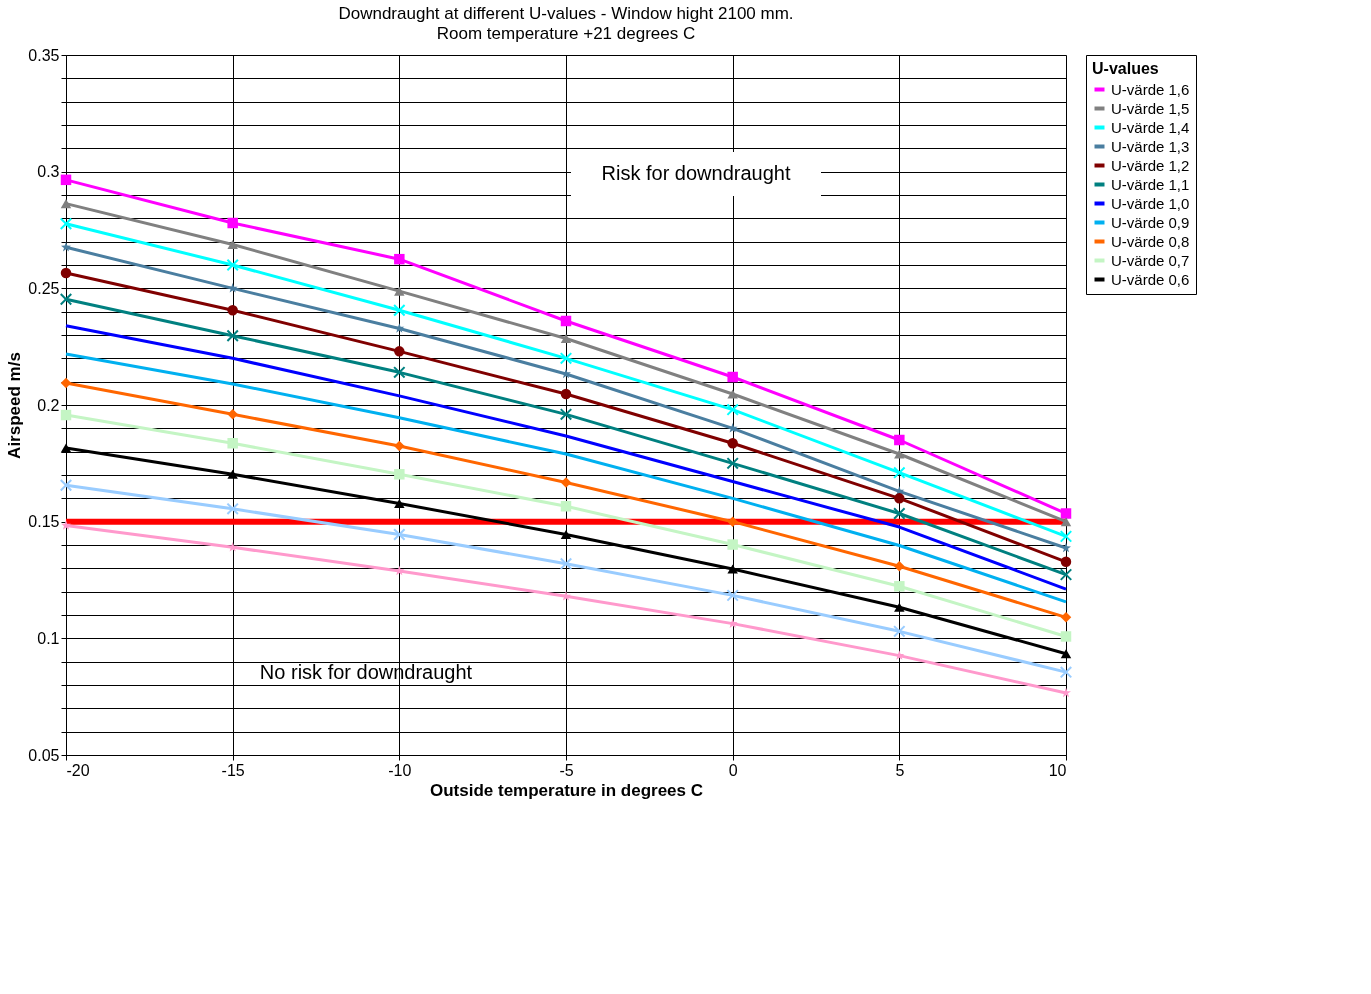  What do you see at coordinates (233, 770) in the screenshot?
I see `x-tick-label: -15` at bounding box center [233, 770].